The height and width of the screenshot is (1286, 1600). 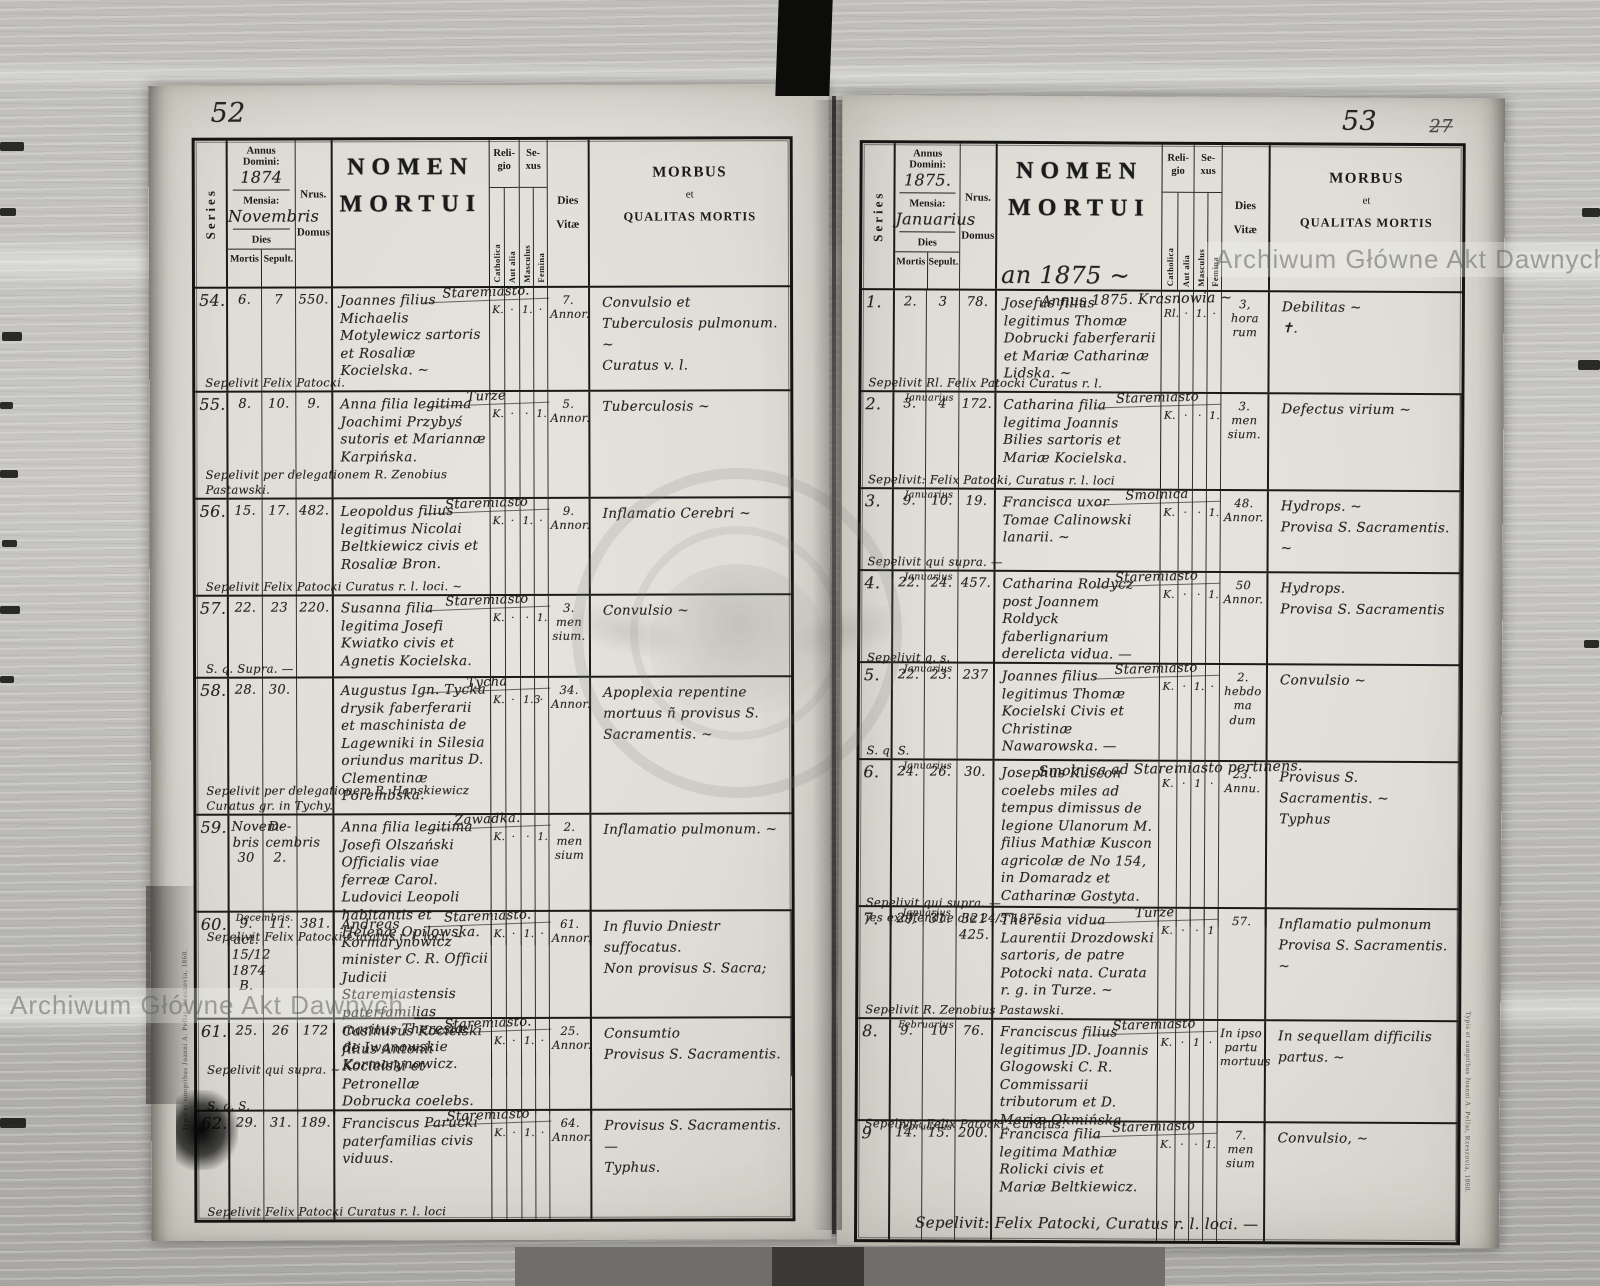 I want to click on nrus-label: Nrus., so click(x=313, y=194).